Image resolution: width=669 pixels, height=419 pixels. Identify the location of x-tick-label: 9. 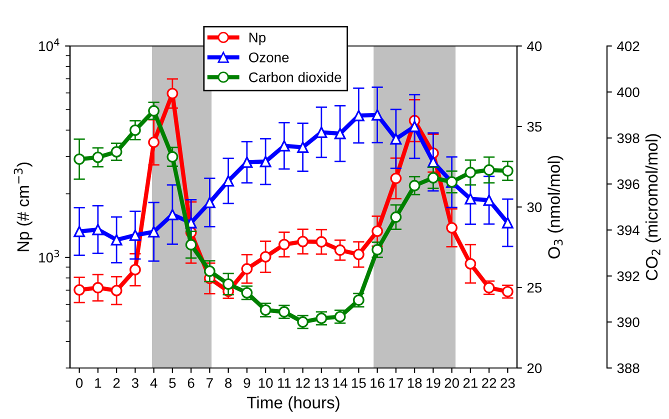
(247, 383).